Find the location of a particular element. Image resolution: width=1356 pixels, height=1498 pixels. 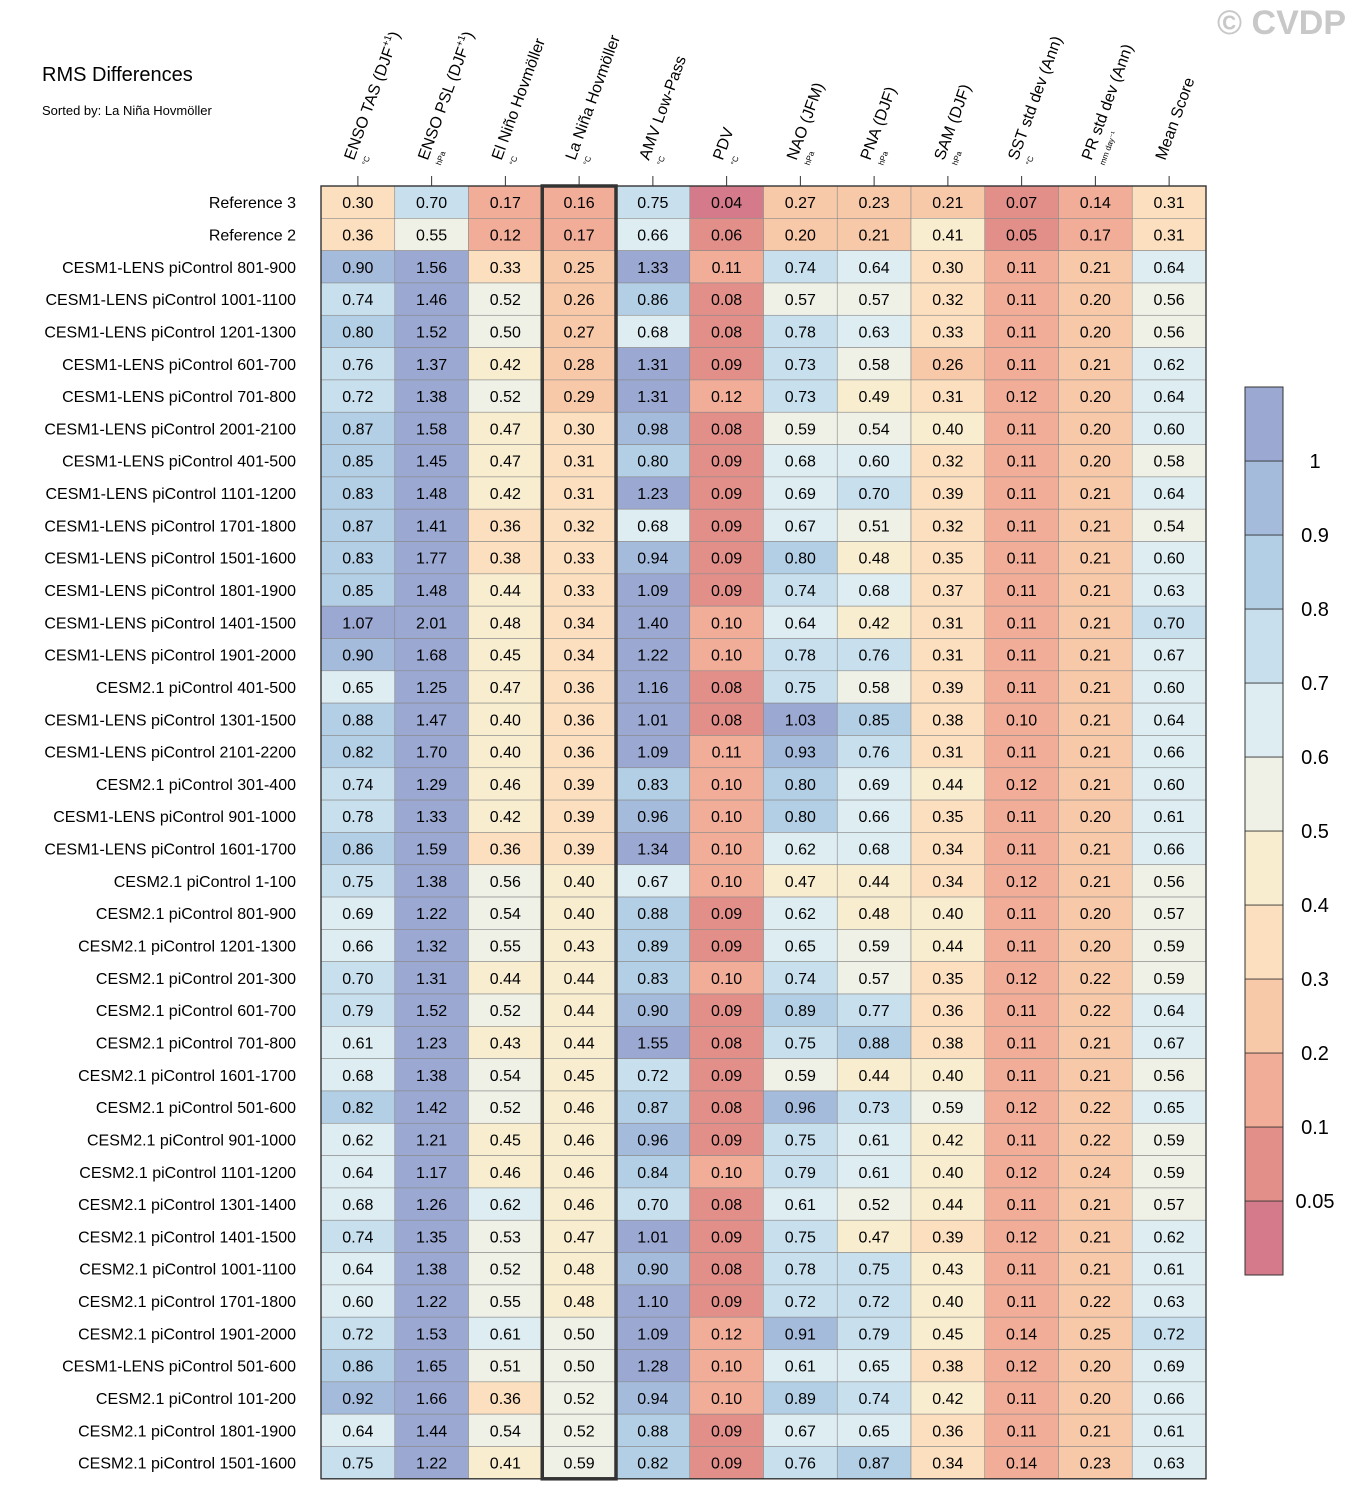

cell-value: 0.59 is located at coordinates (1169, 1173).